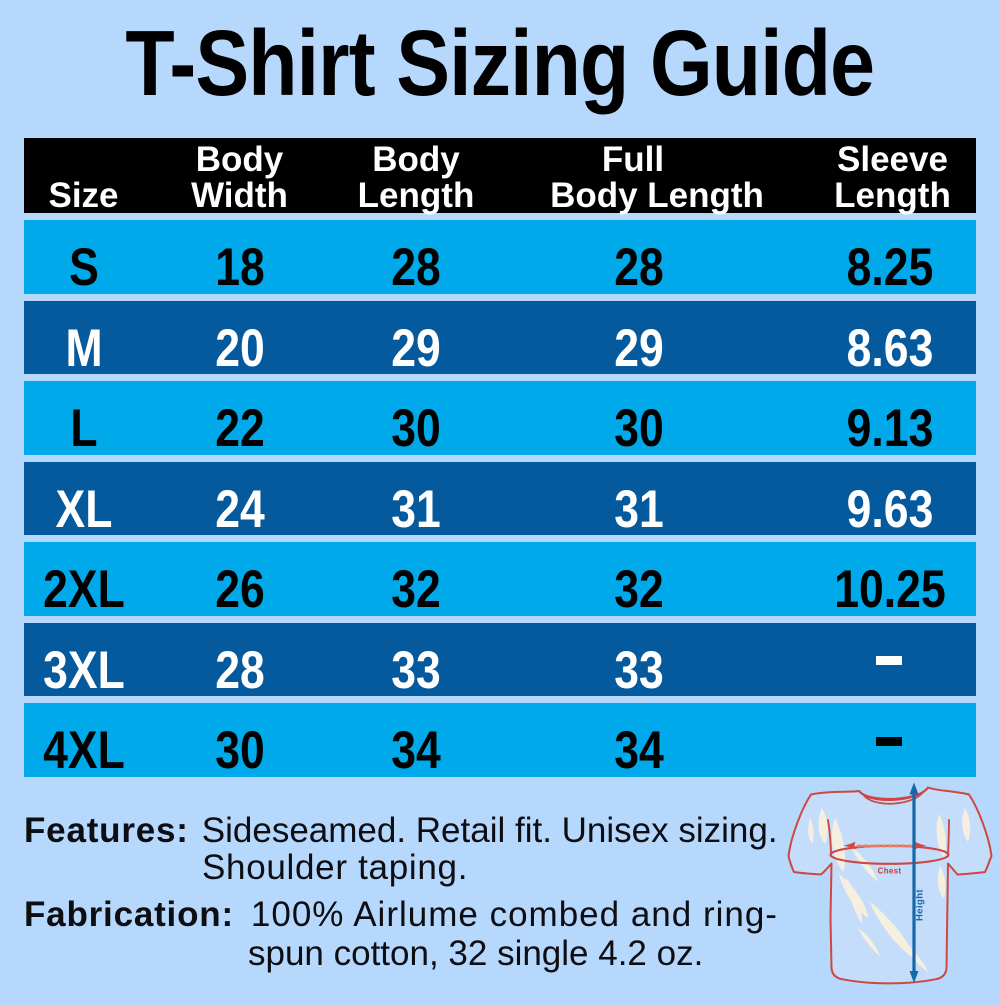 Image resolution: width=1000 pixels, height=1005 pixels. What do you see at coordinates (920, 905) in the screenshot?
I see `svg-text: Height` at bounding box center [920, 905].